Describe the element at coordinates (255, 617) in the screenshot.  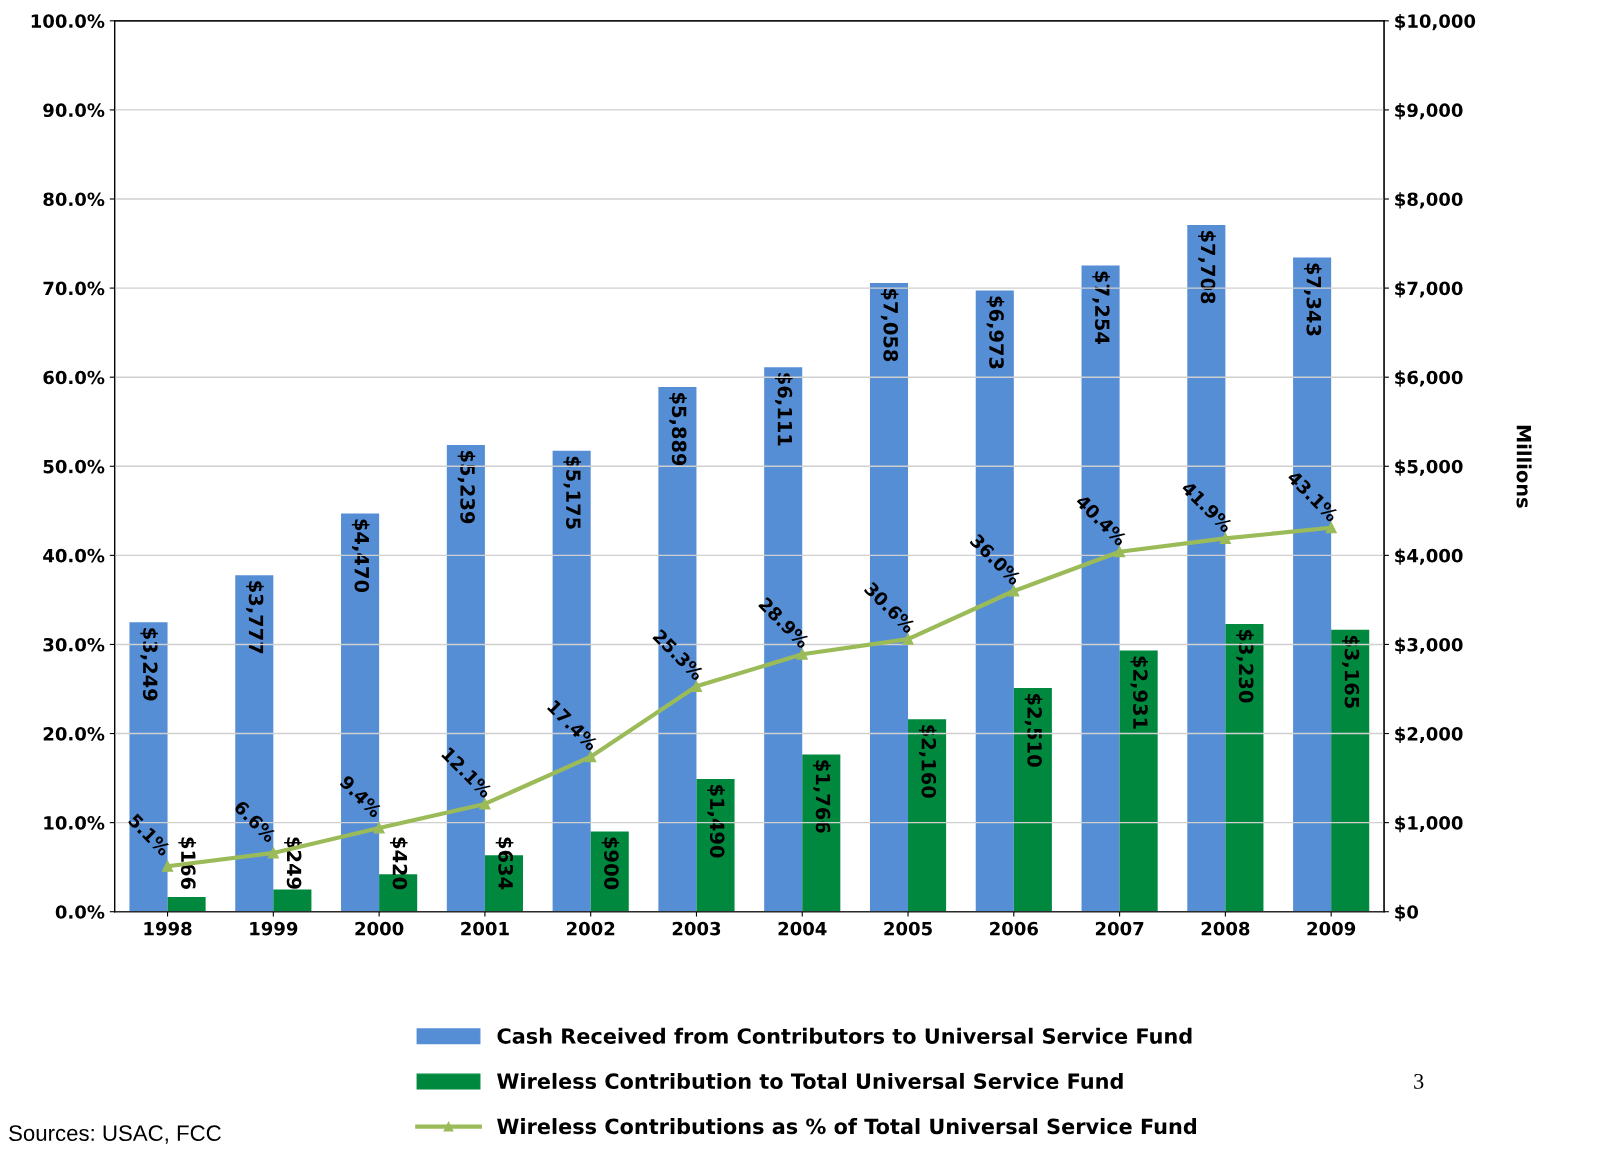
I see `data-label: $3,777` at that location.